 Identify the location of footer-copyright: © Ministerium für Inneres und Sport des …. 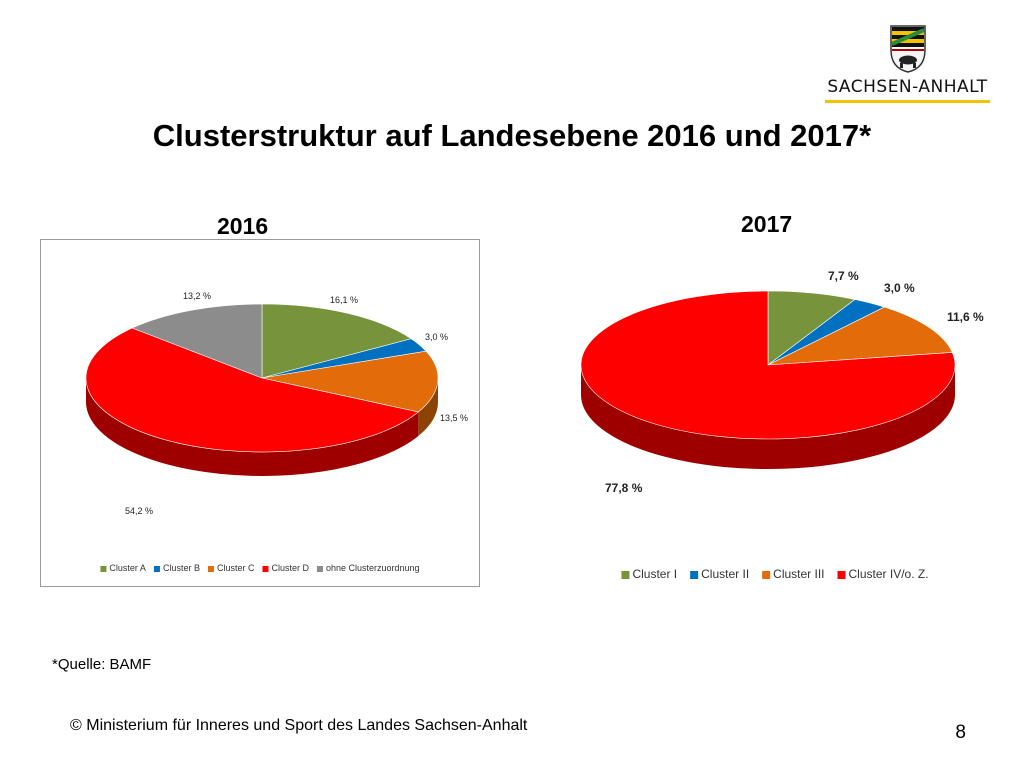
(299, 725).